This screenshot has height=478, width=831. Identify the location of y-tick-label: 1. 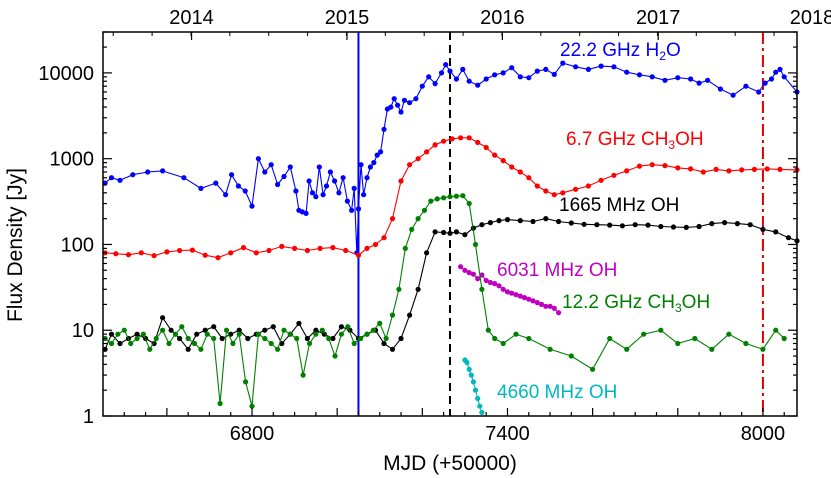
(88, 417).